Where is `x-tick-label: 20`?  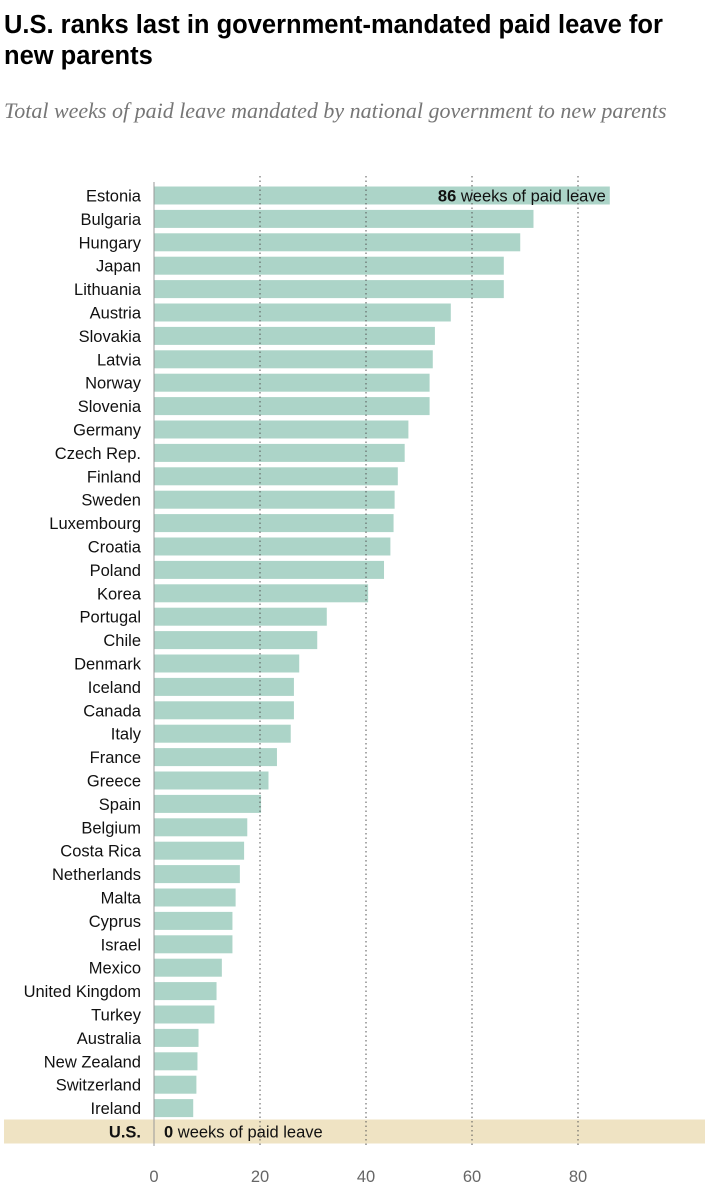
x-tick-label: 20 is located at coordinates (260, 1177).